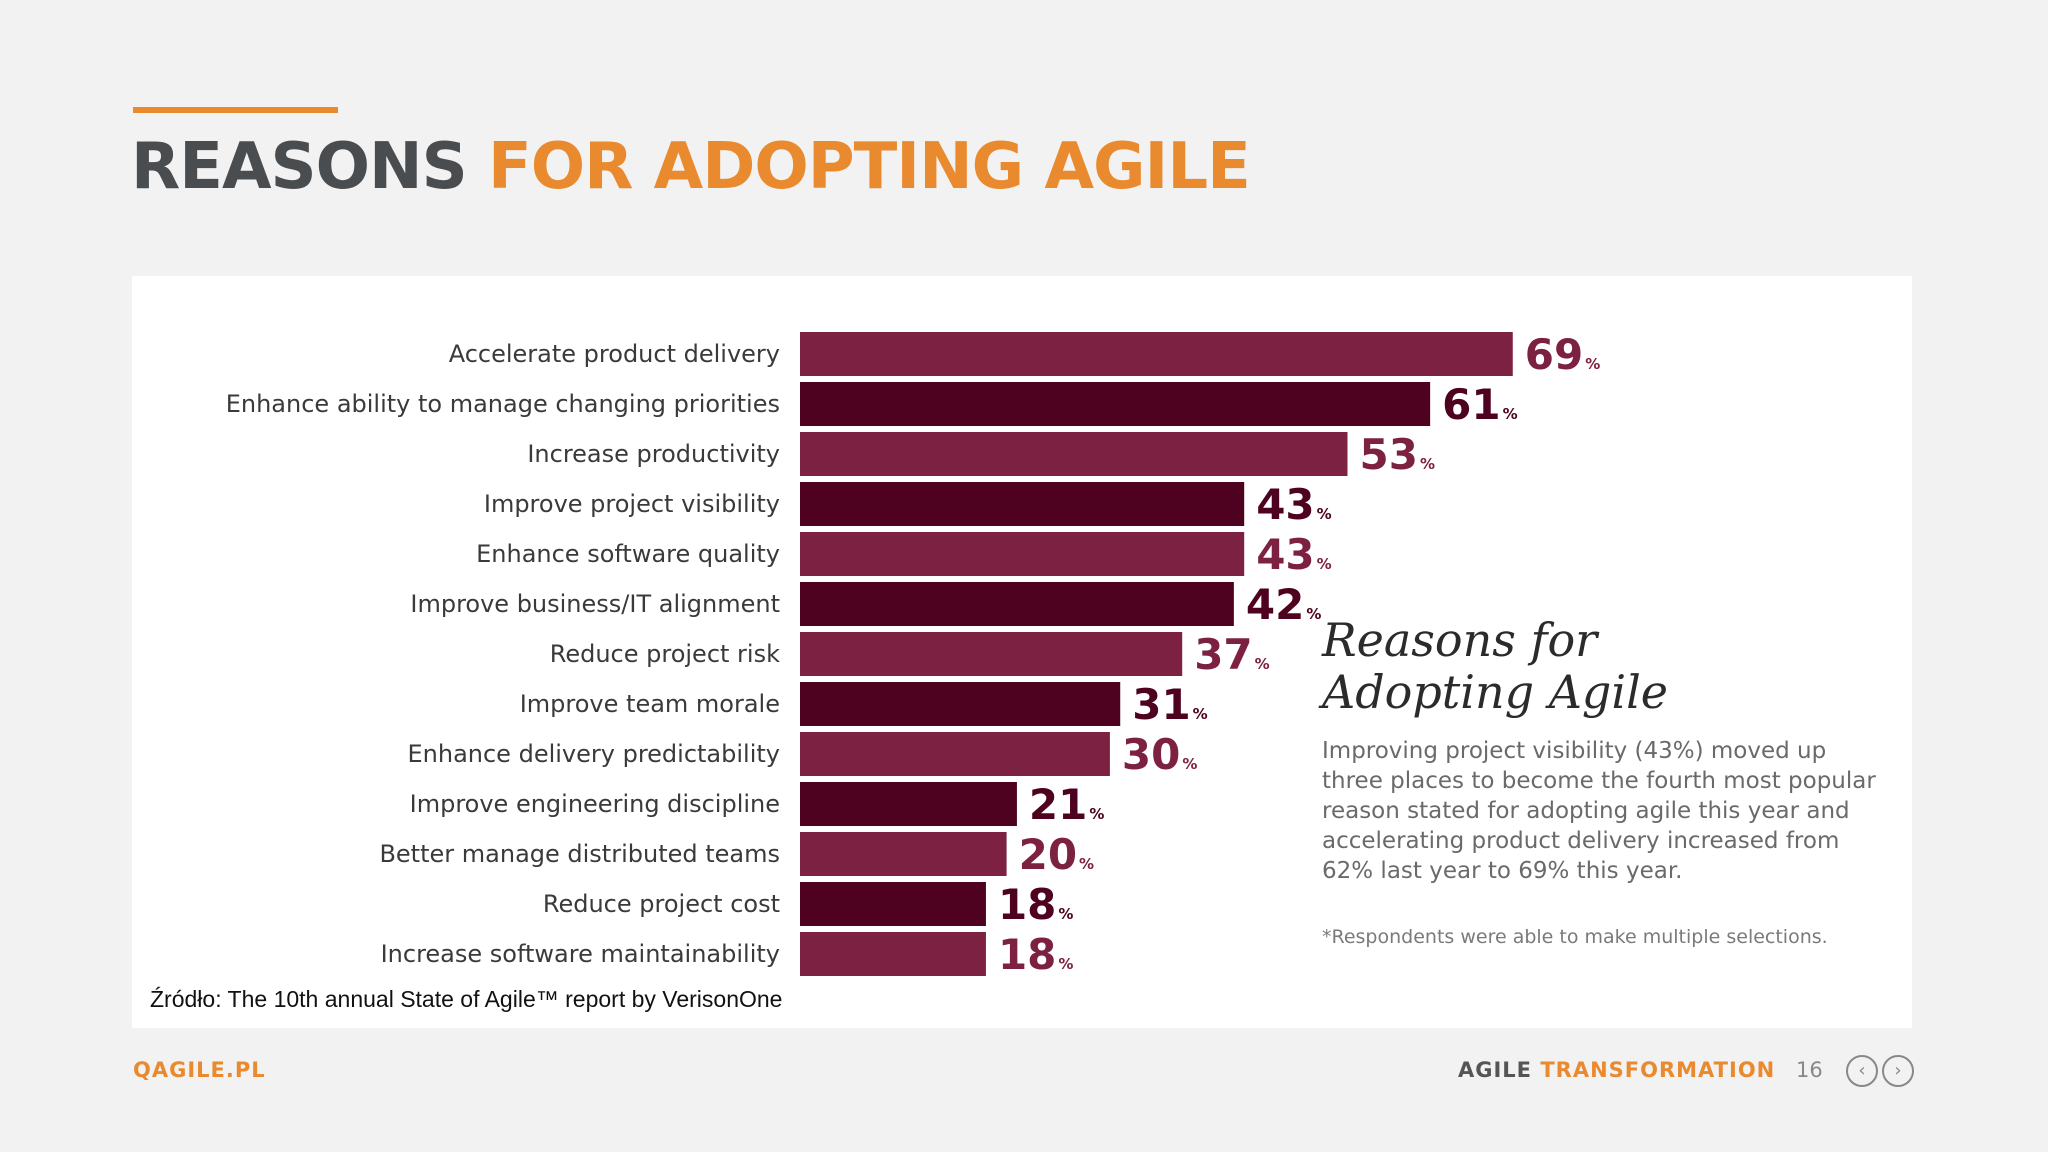  Describe the element at coordinates (1479, 404) in the screenshot. I see `data-label: 61%` at that location.